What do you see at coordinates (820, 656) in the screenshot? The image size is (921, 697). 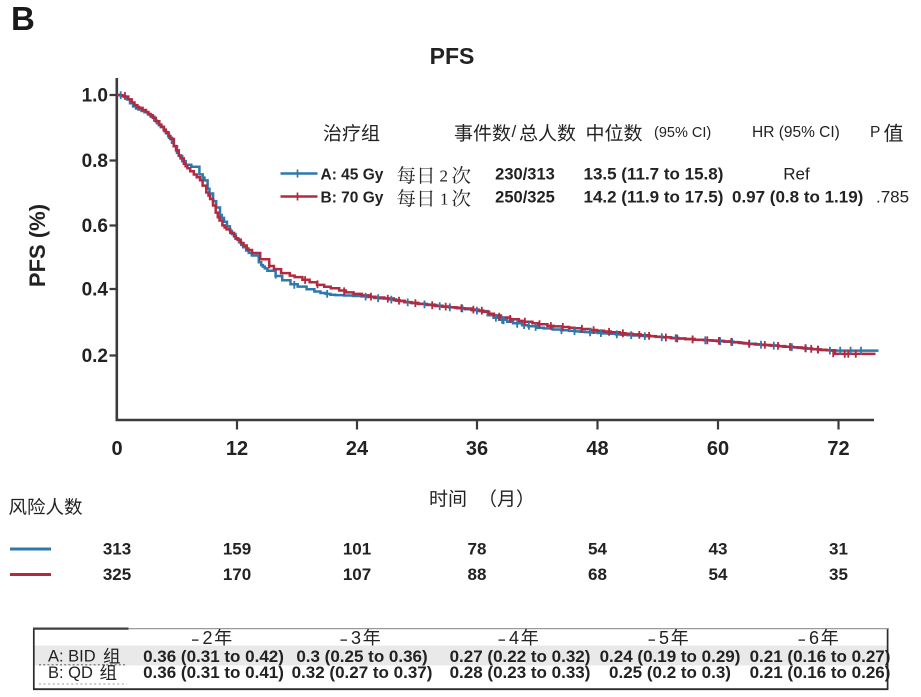 I see `svg-text: 0.21 (0.16 to 0.27)` at bounding box center [820, 656].